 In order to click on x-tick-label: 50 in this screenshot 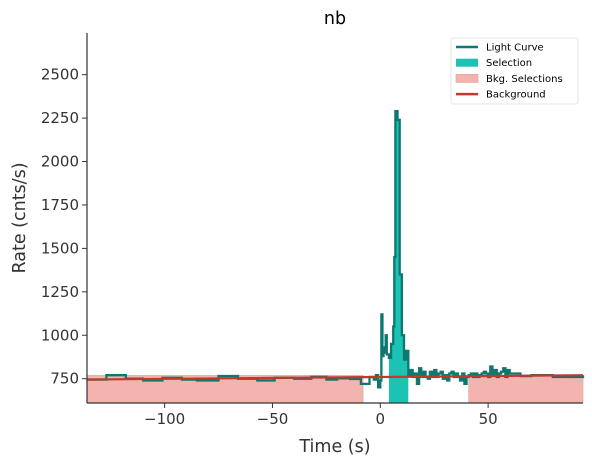, I will do `click(488, 419)`.